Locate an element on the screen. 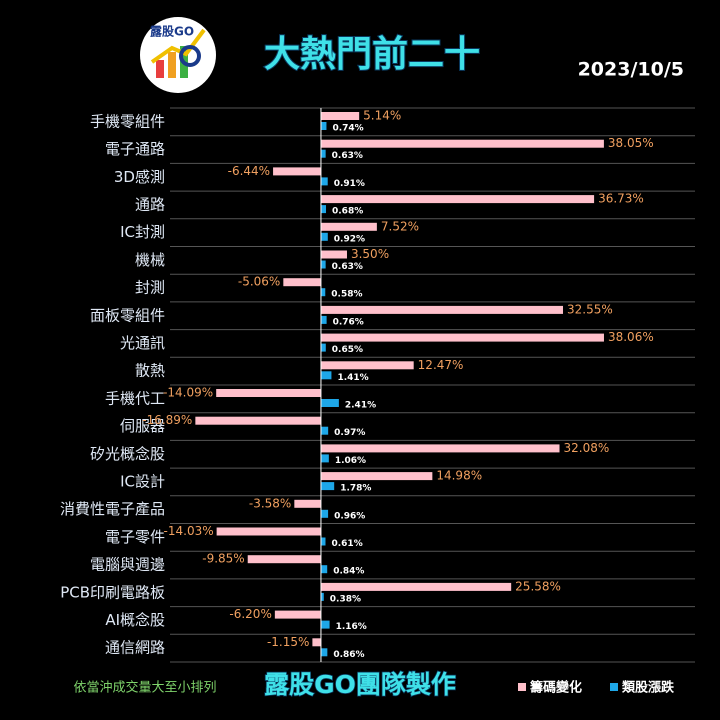 The width and height of the screenshot is (720, 720). logo: 露股GO is located at coordinates (178, 55).